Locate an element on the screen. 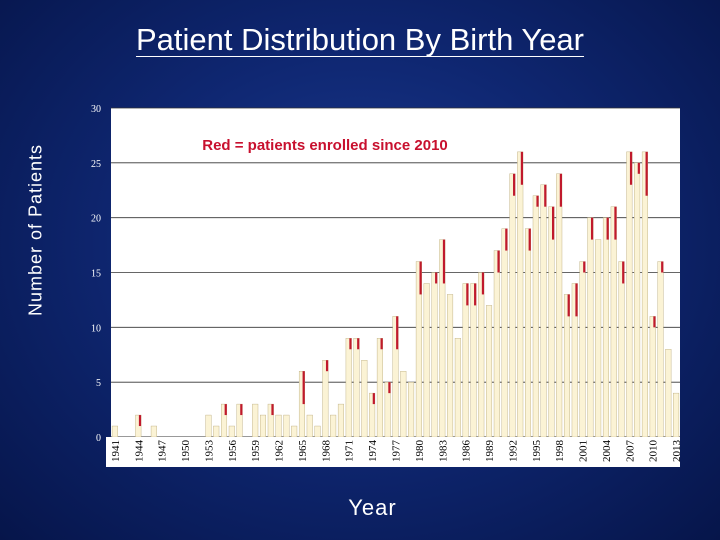 This screenshot has width=720, height=540. bar-recent-1983 is located at coordinates (444, 261).